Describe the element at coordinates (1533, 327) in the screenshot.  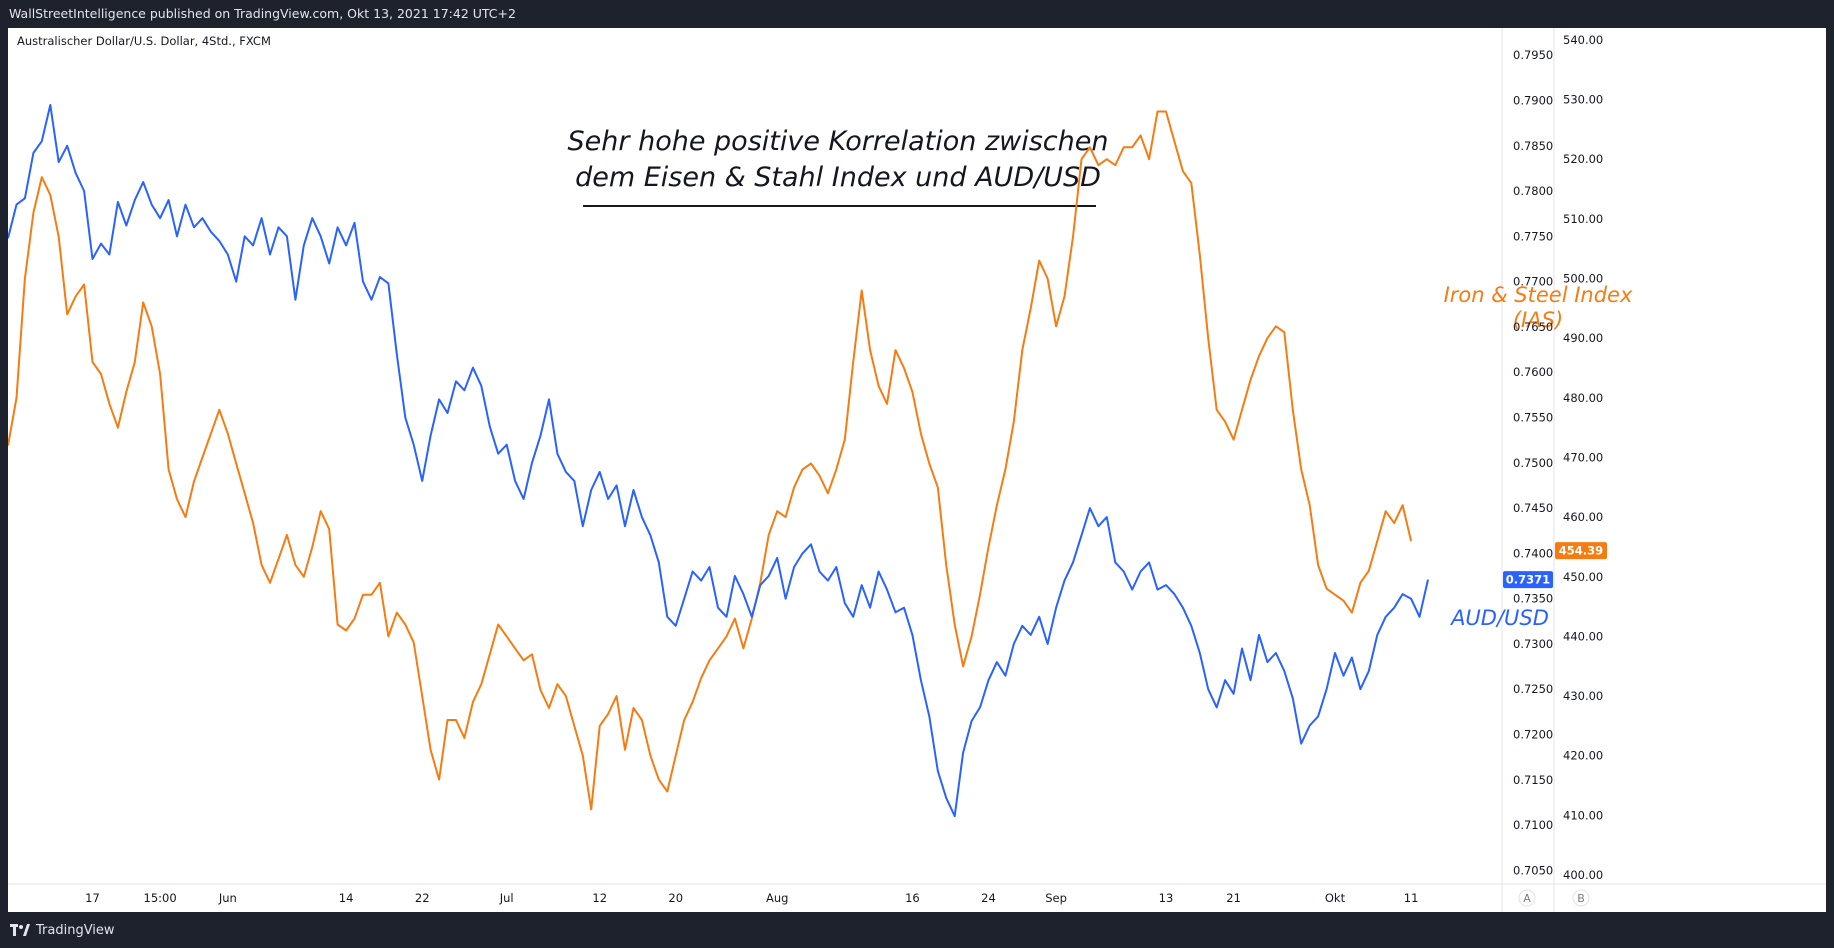
I see `left-axis-tick-label: 0.7650` at that location.